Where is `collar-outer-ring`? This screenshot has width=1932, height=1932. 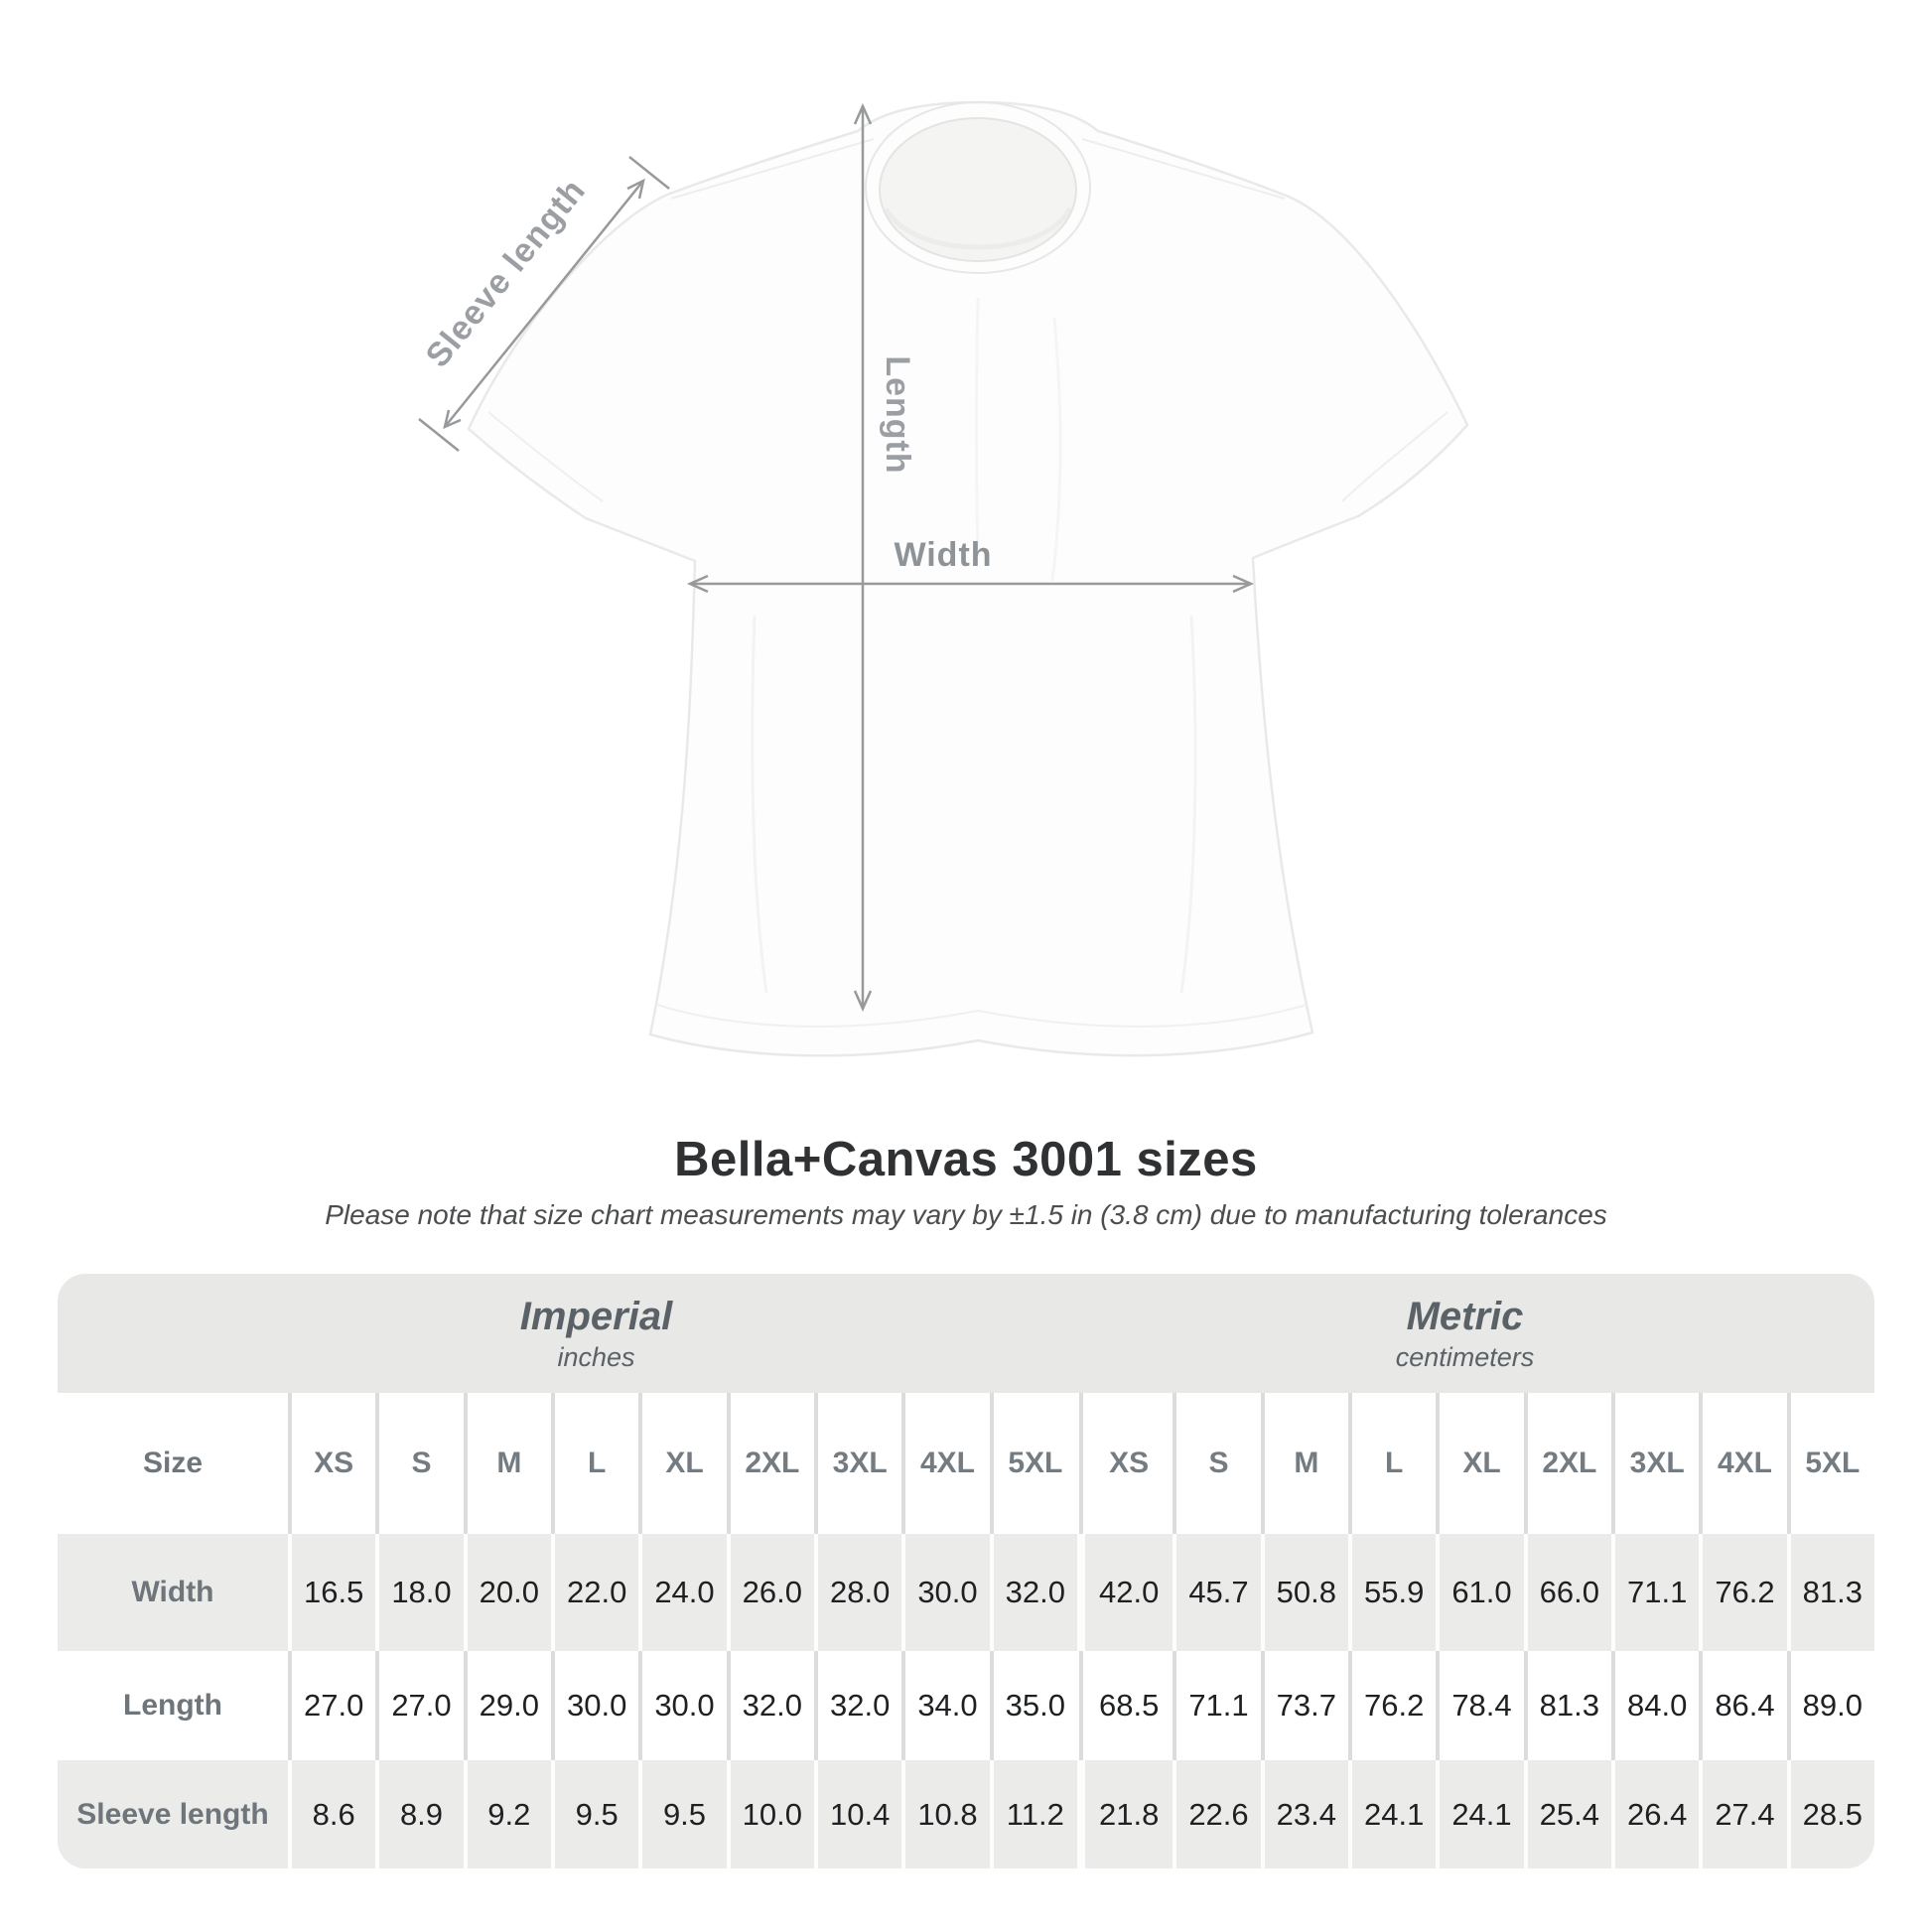 collar-outer-ring is located at coordinates (978, 187).